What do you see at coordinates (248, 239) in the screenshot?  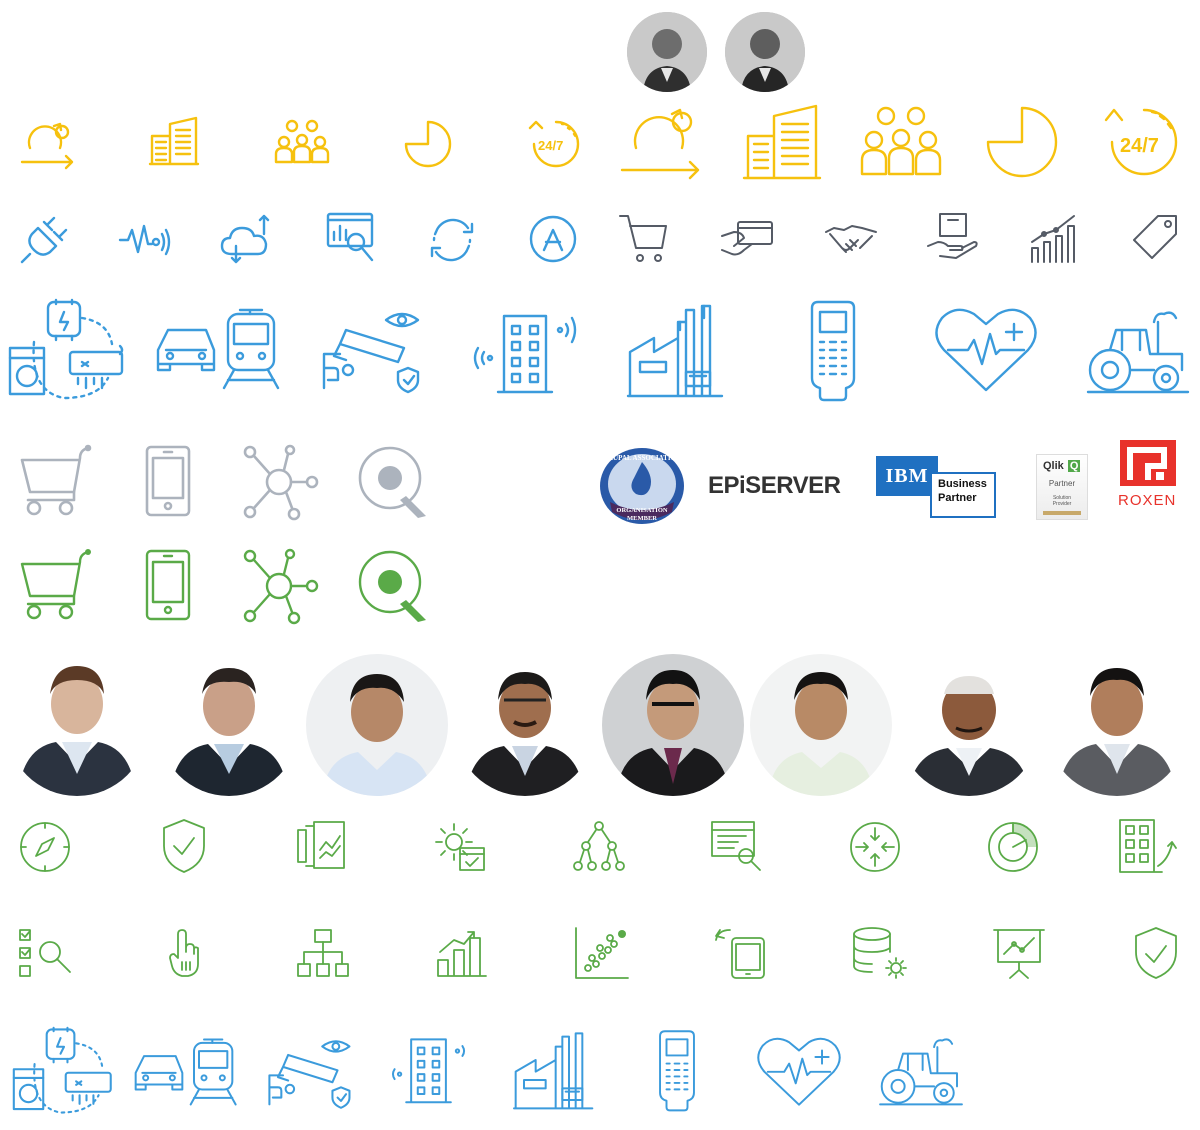 I see `cloud-sync-icon` at bounding box center [248, 239].